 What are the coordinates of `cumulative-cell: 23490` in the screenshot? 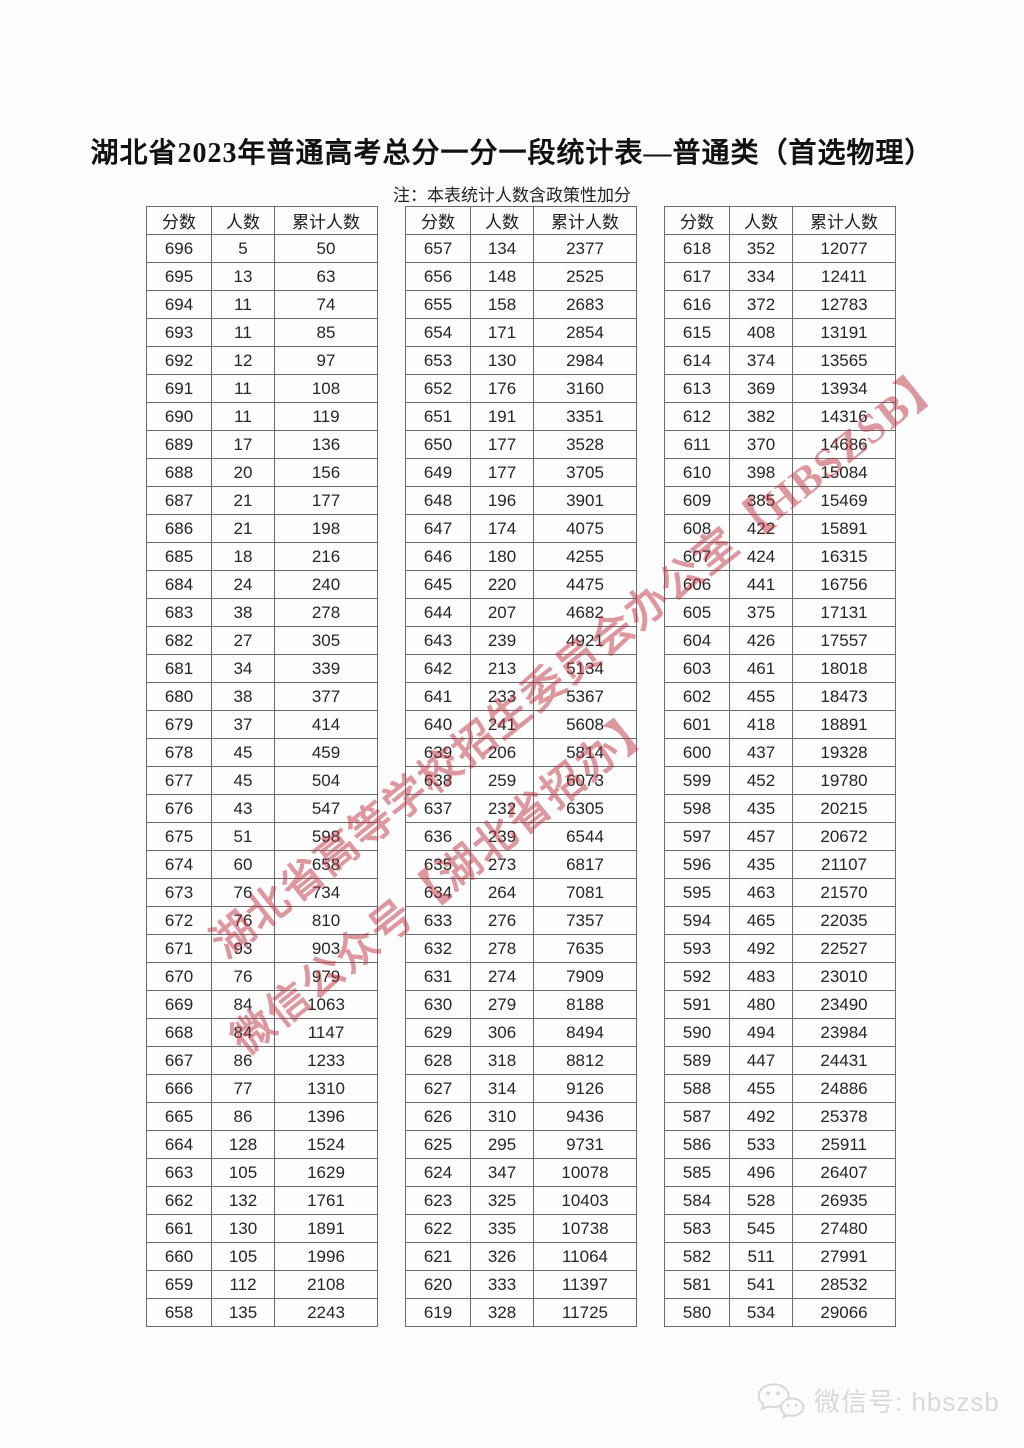 It's located at (844, 1004).